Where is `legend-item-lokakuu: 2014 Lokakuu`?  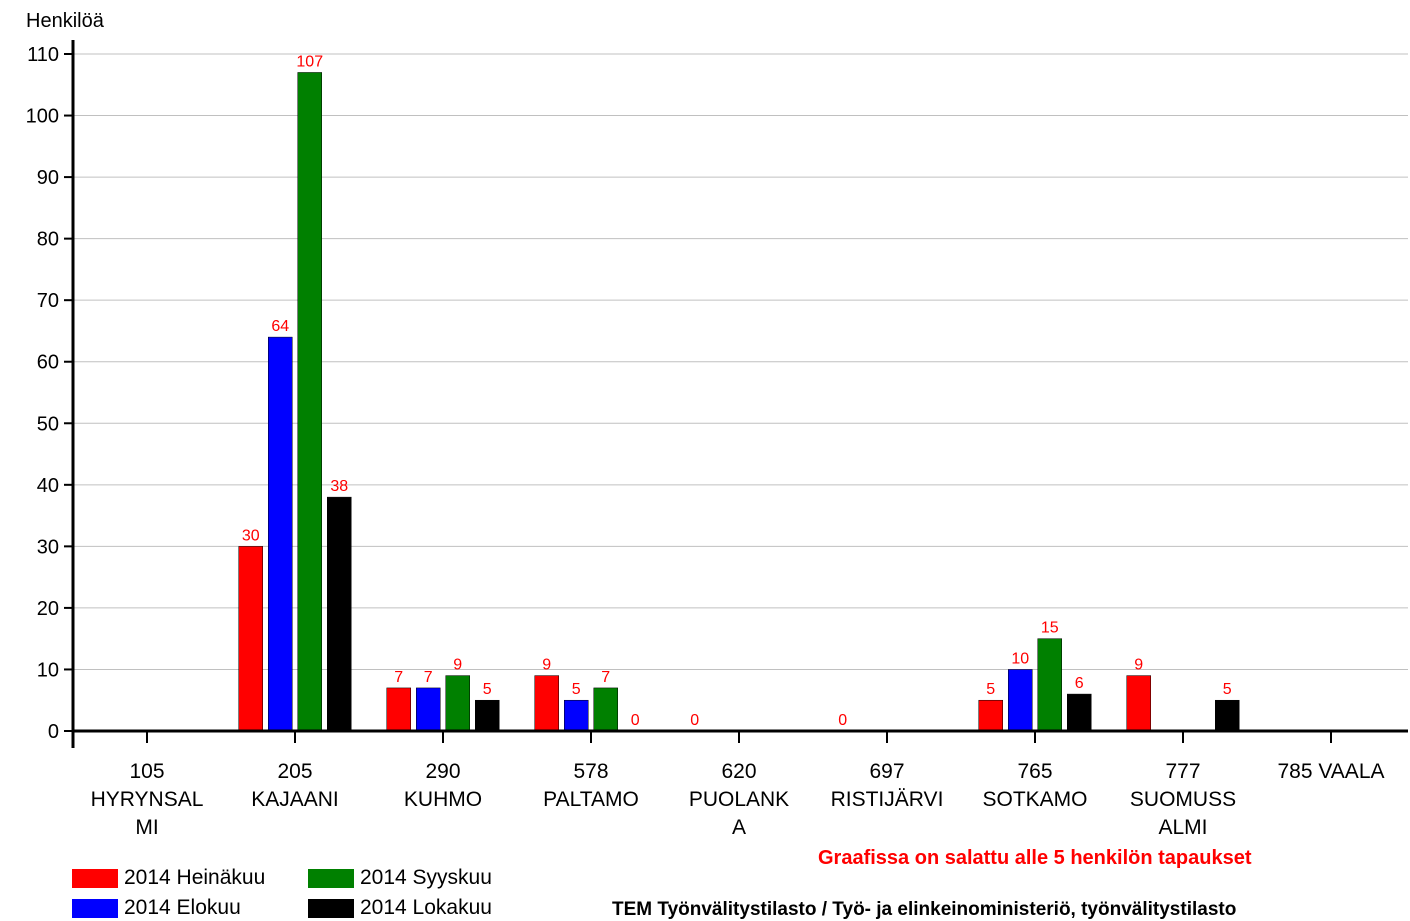 legend-item-lokakuu: 2014 Lokakuu is located at coordinates (408, 908).